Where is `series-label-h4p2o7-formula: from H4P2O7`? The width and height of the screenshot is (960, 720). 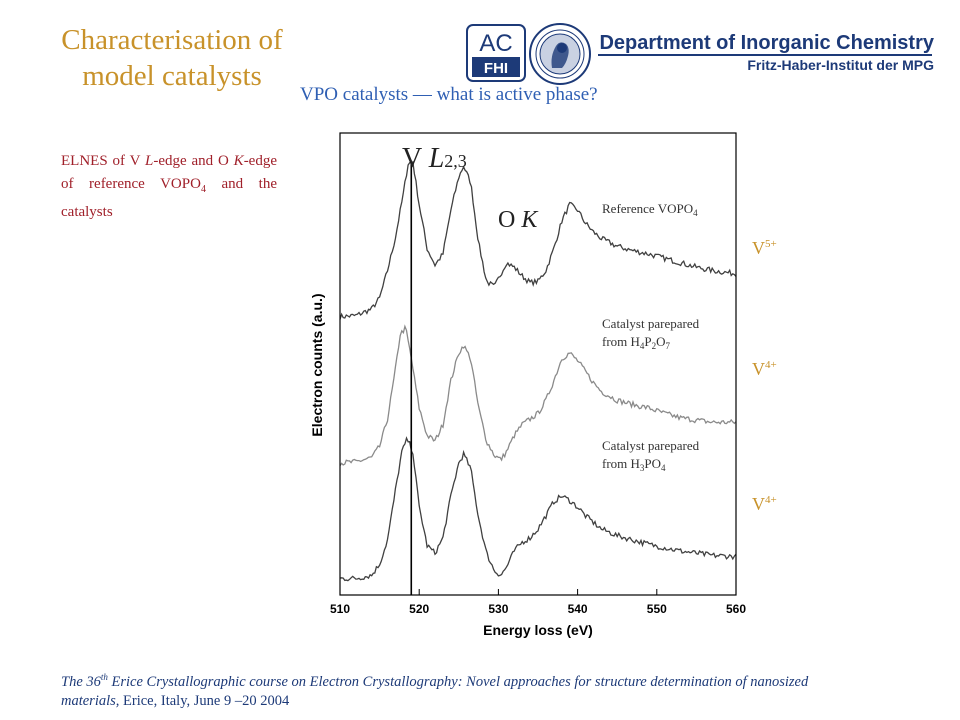
series-label-h4p2o7-formula: from H4P2O7 is located at coordinates (636, 342).